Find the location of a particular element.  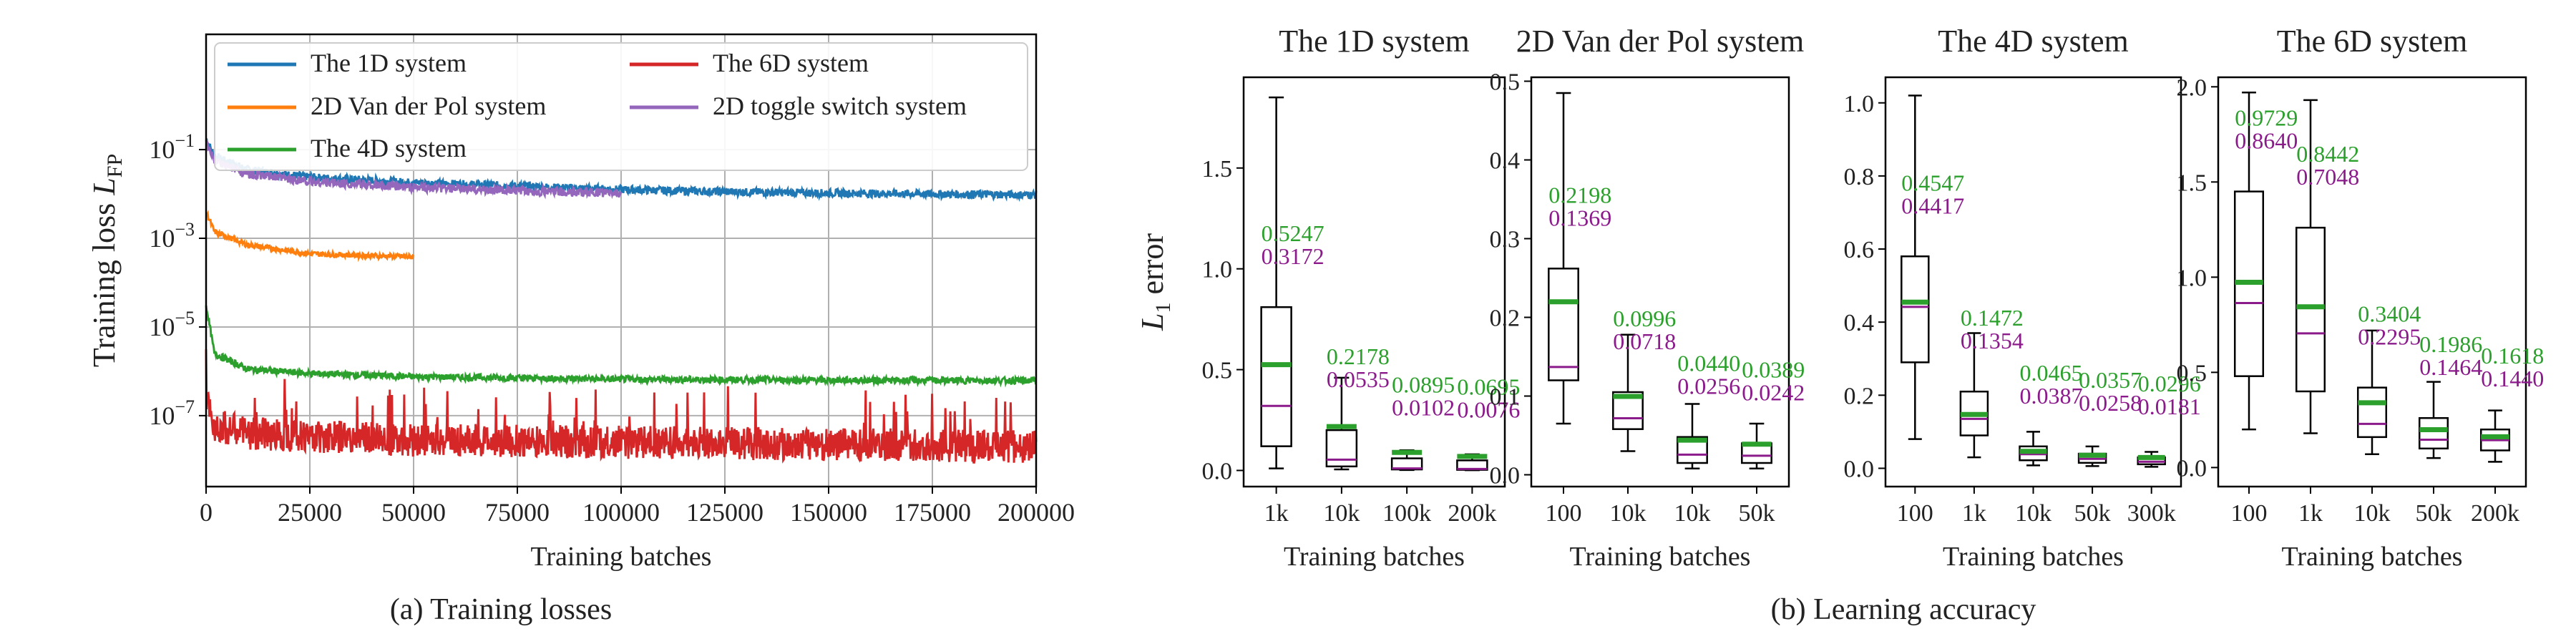

x-tick-label: 25000 is located at coordinates (310, 512).